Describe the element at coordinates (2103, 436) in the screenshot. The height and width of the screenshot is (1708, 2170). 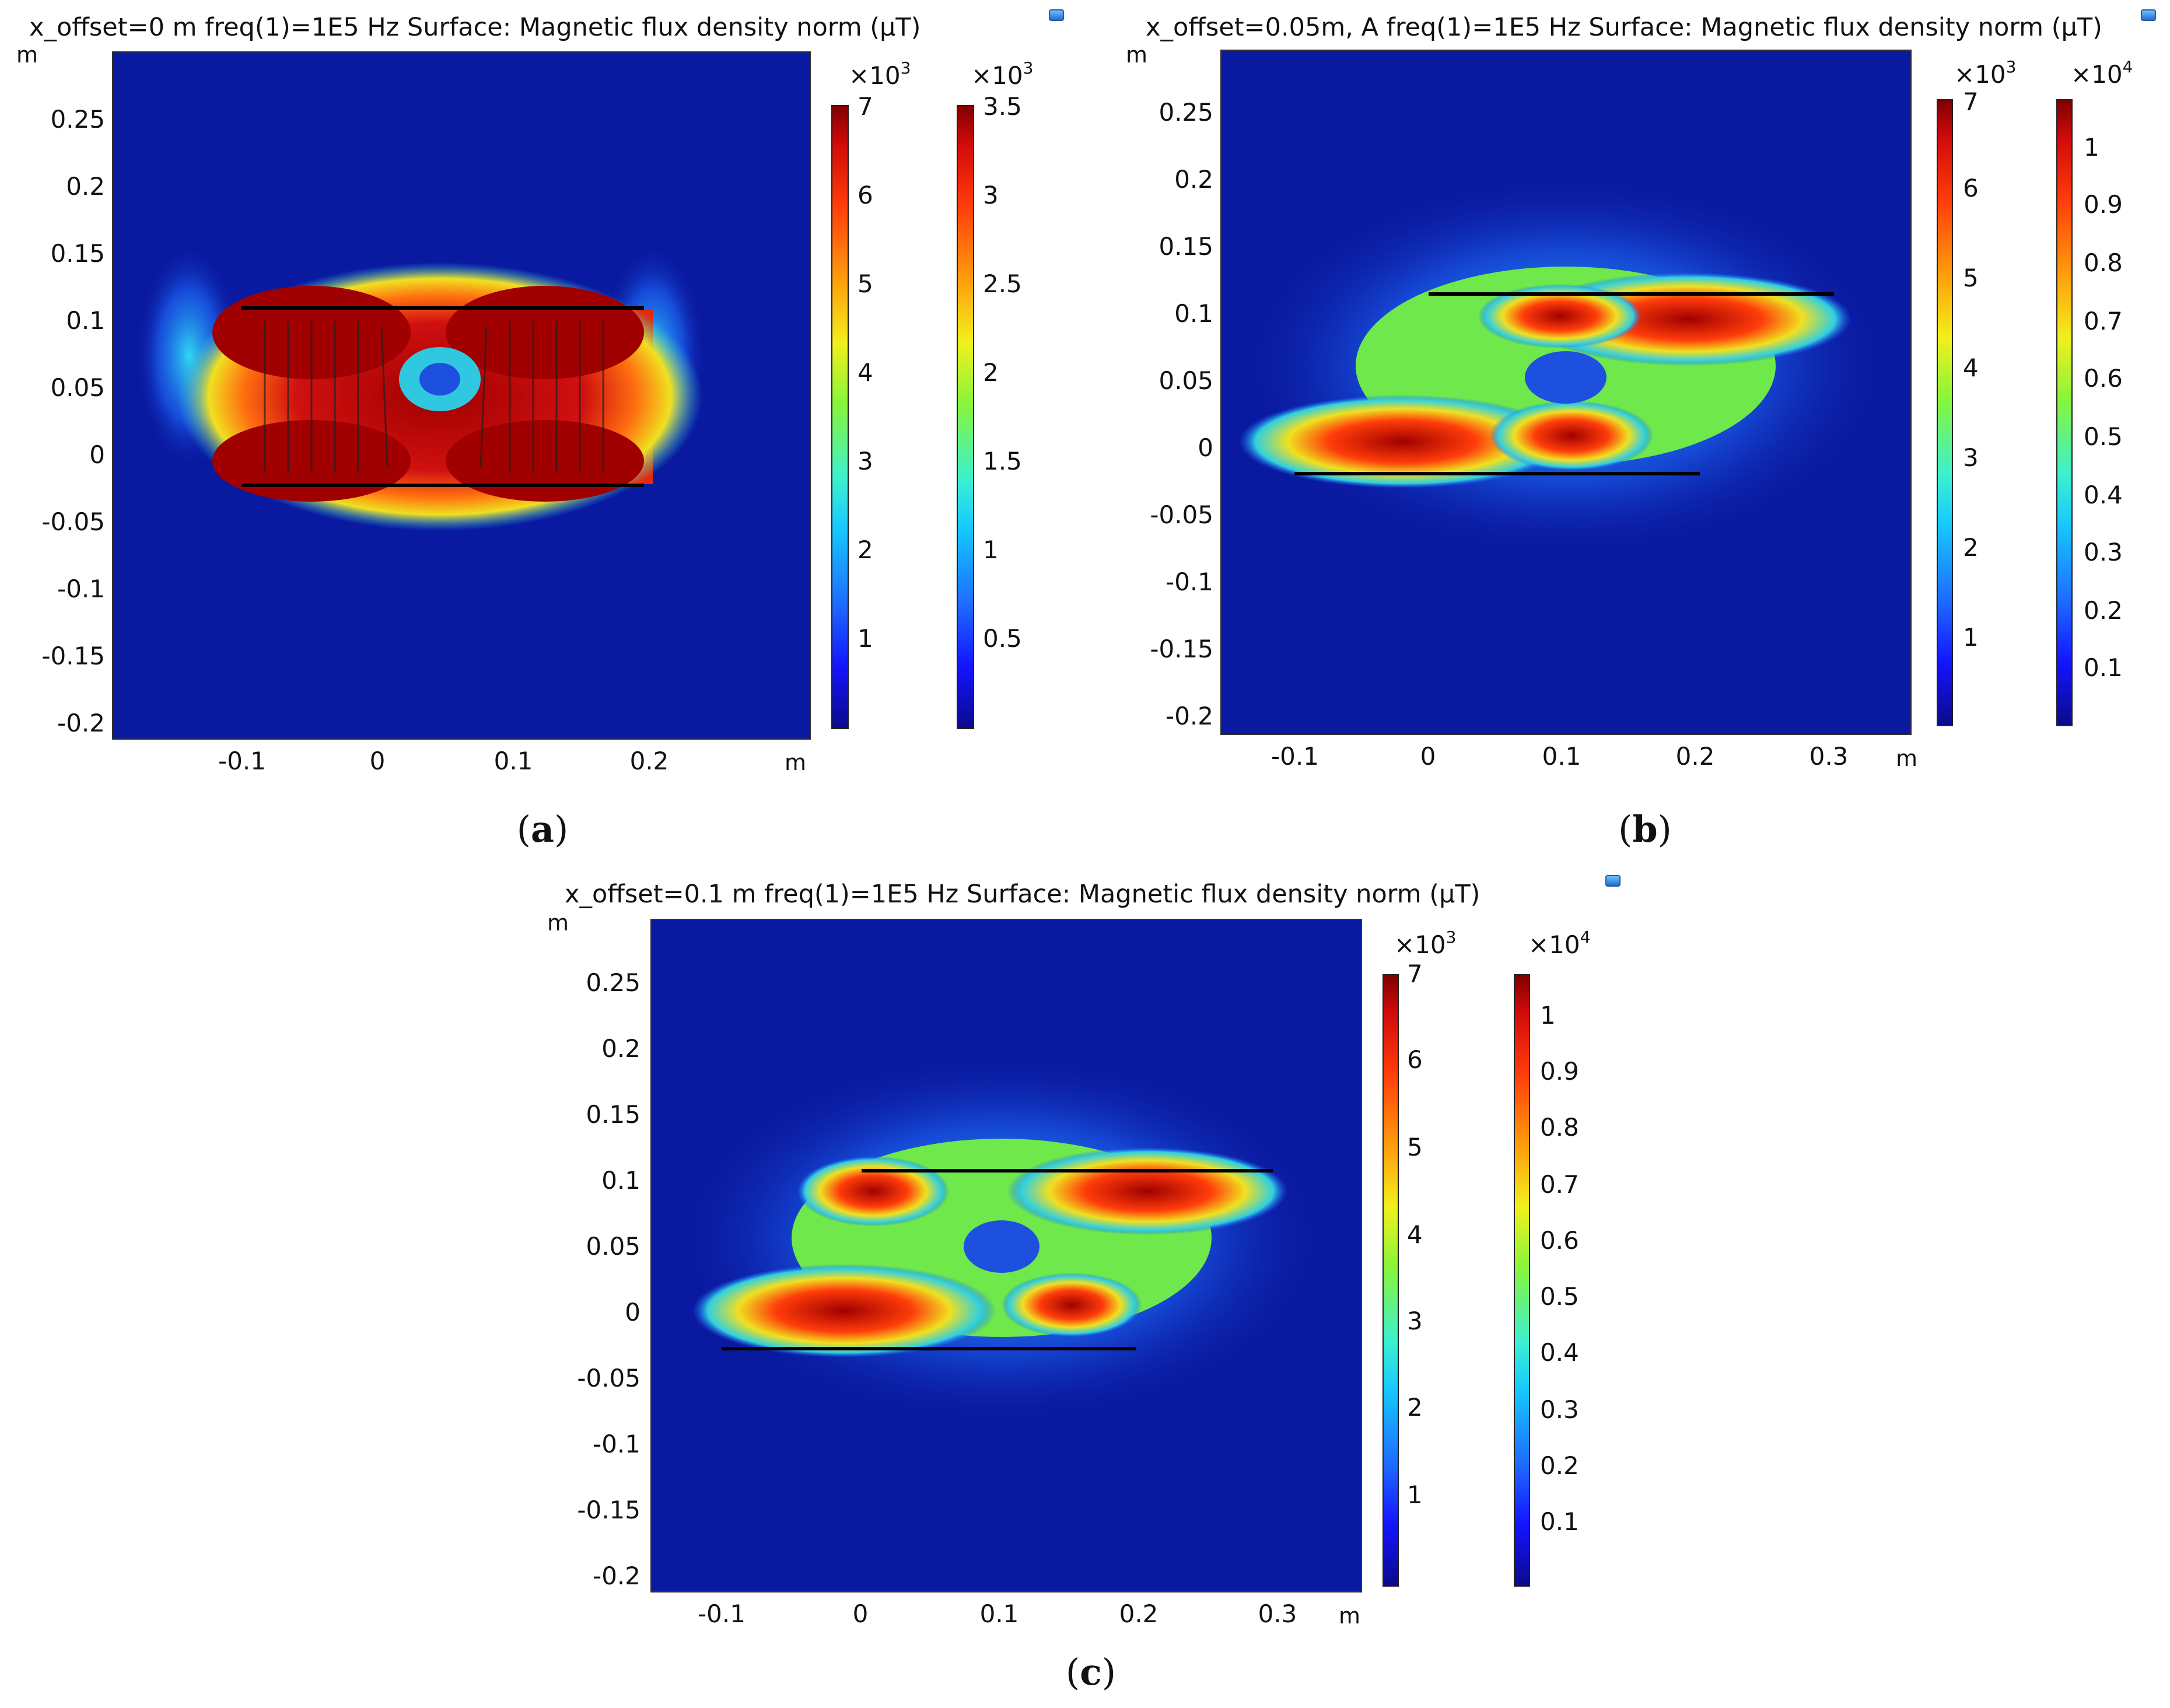
I see `colorbar-tick: 0.5` at that location.